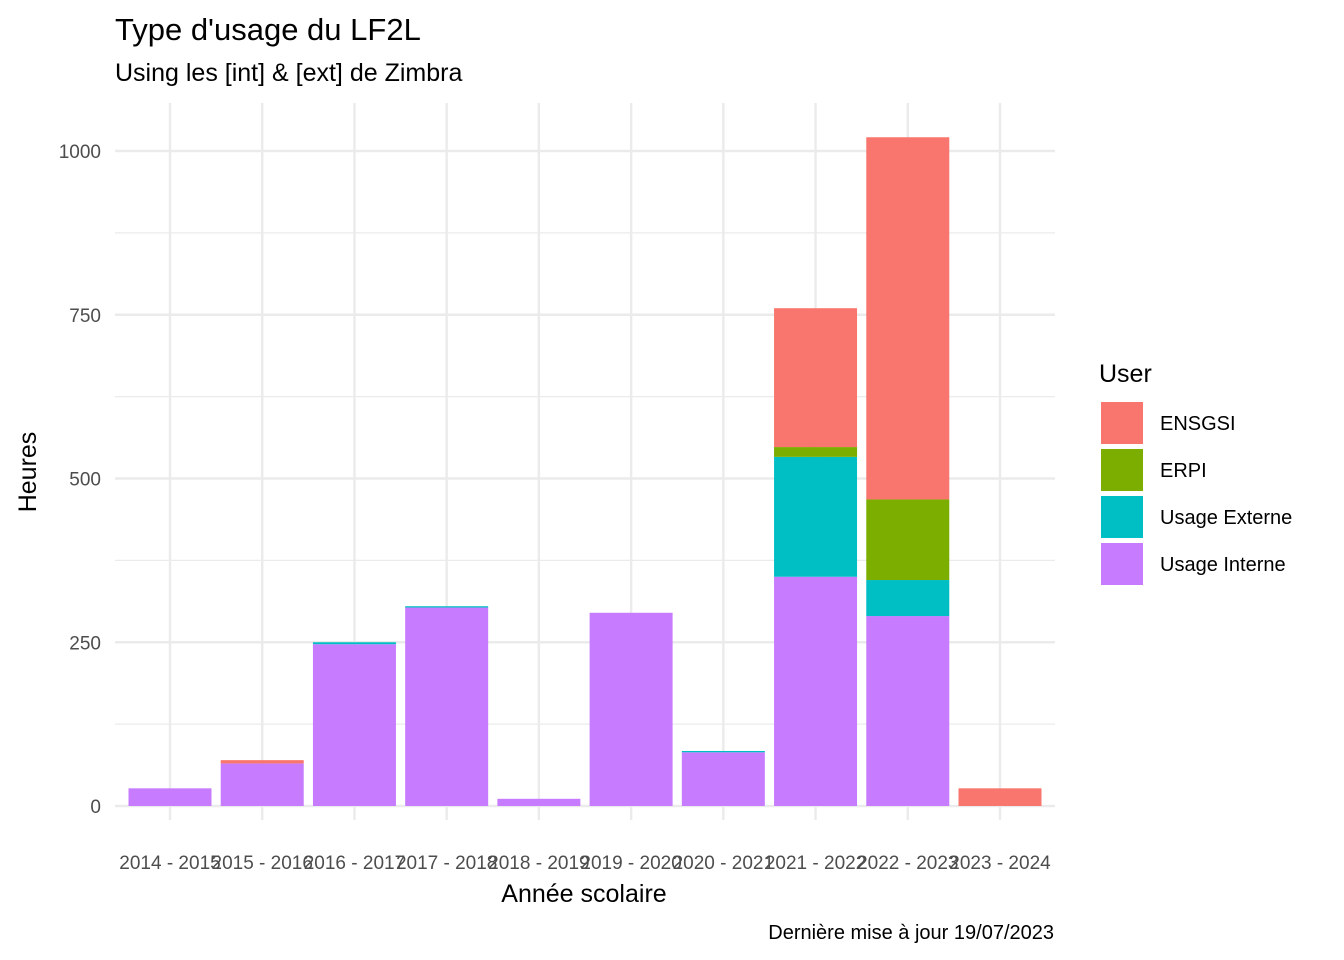  I want to click on x-tick-label: 2023 - 2024, so click(1000, 863).